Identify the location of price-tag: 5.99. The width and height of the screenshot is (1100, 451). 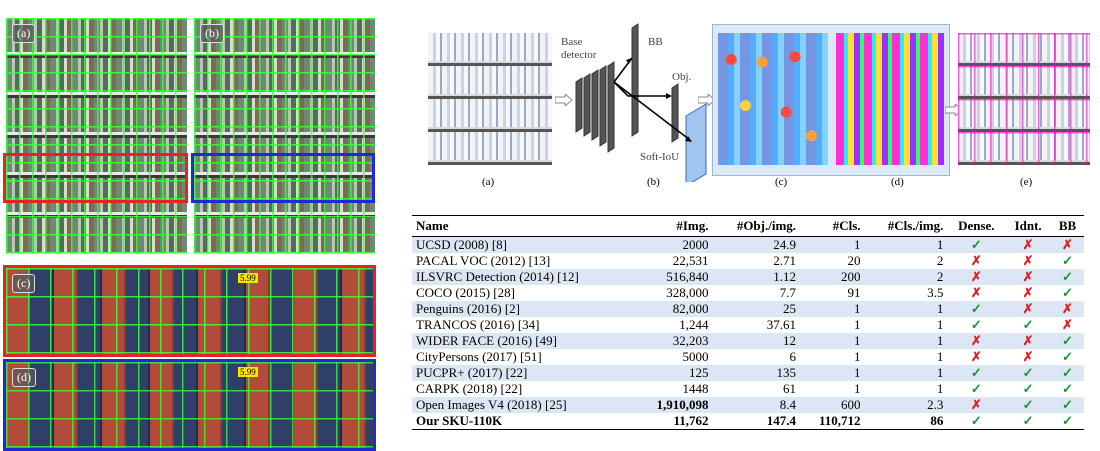
(248, 372).